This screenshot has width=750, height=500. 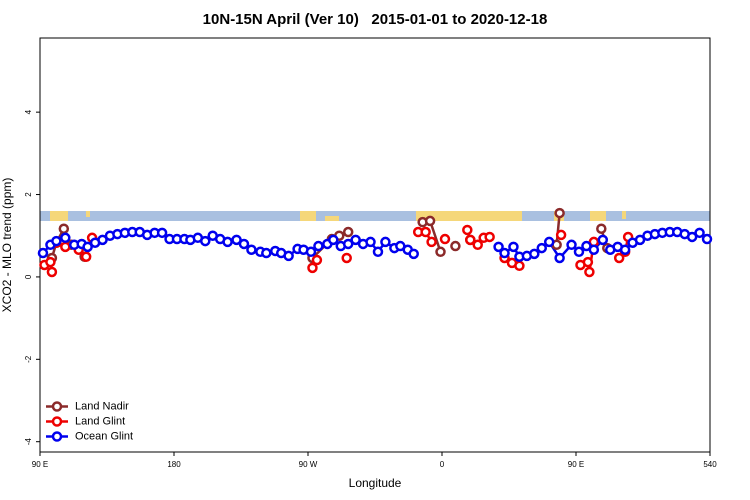 What do you see at coordinates (28, 194) in the screenshot?
I see `y-tick-label: 2` at bounding box center [28, 194].